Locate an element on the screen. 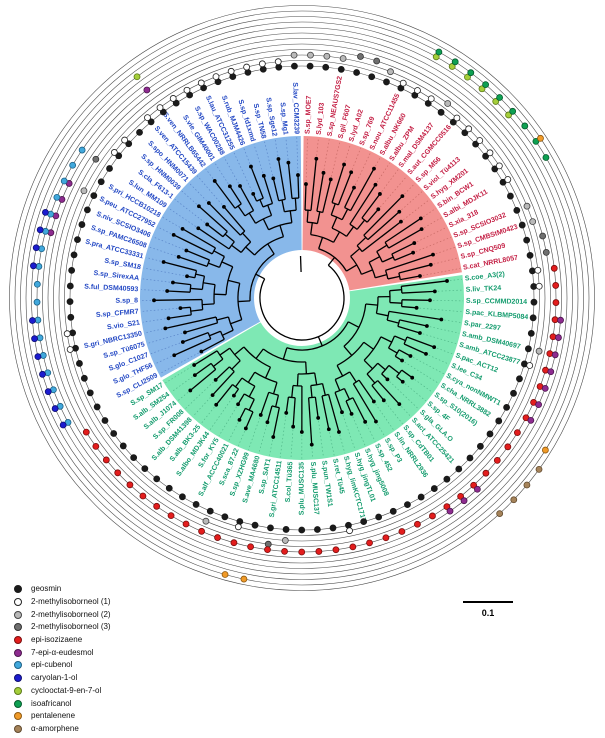 This screenshot has height=738, width=605. taxon-label: S.col_Tü365 is located at coordinates (290, 481).